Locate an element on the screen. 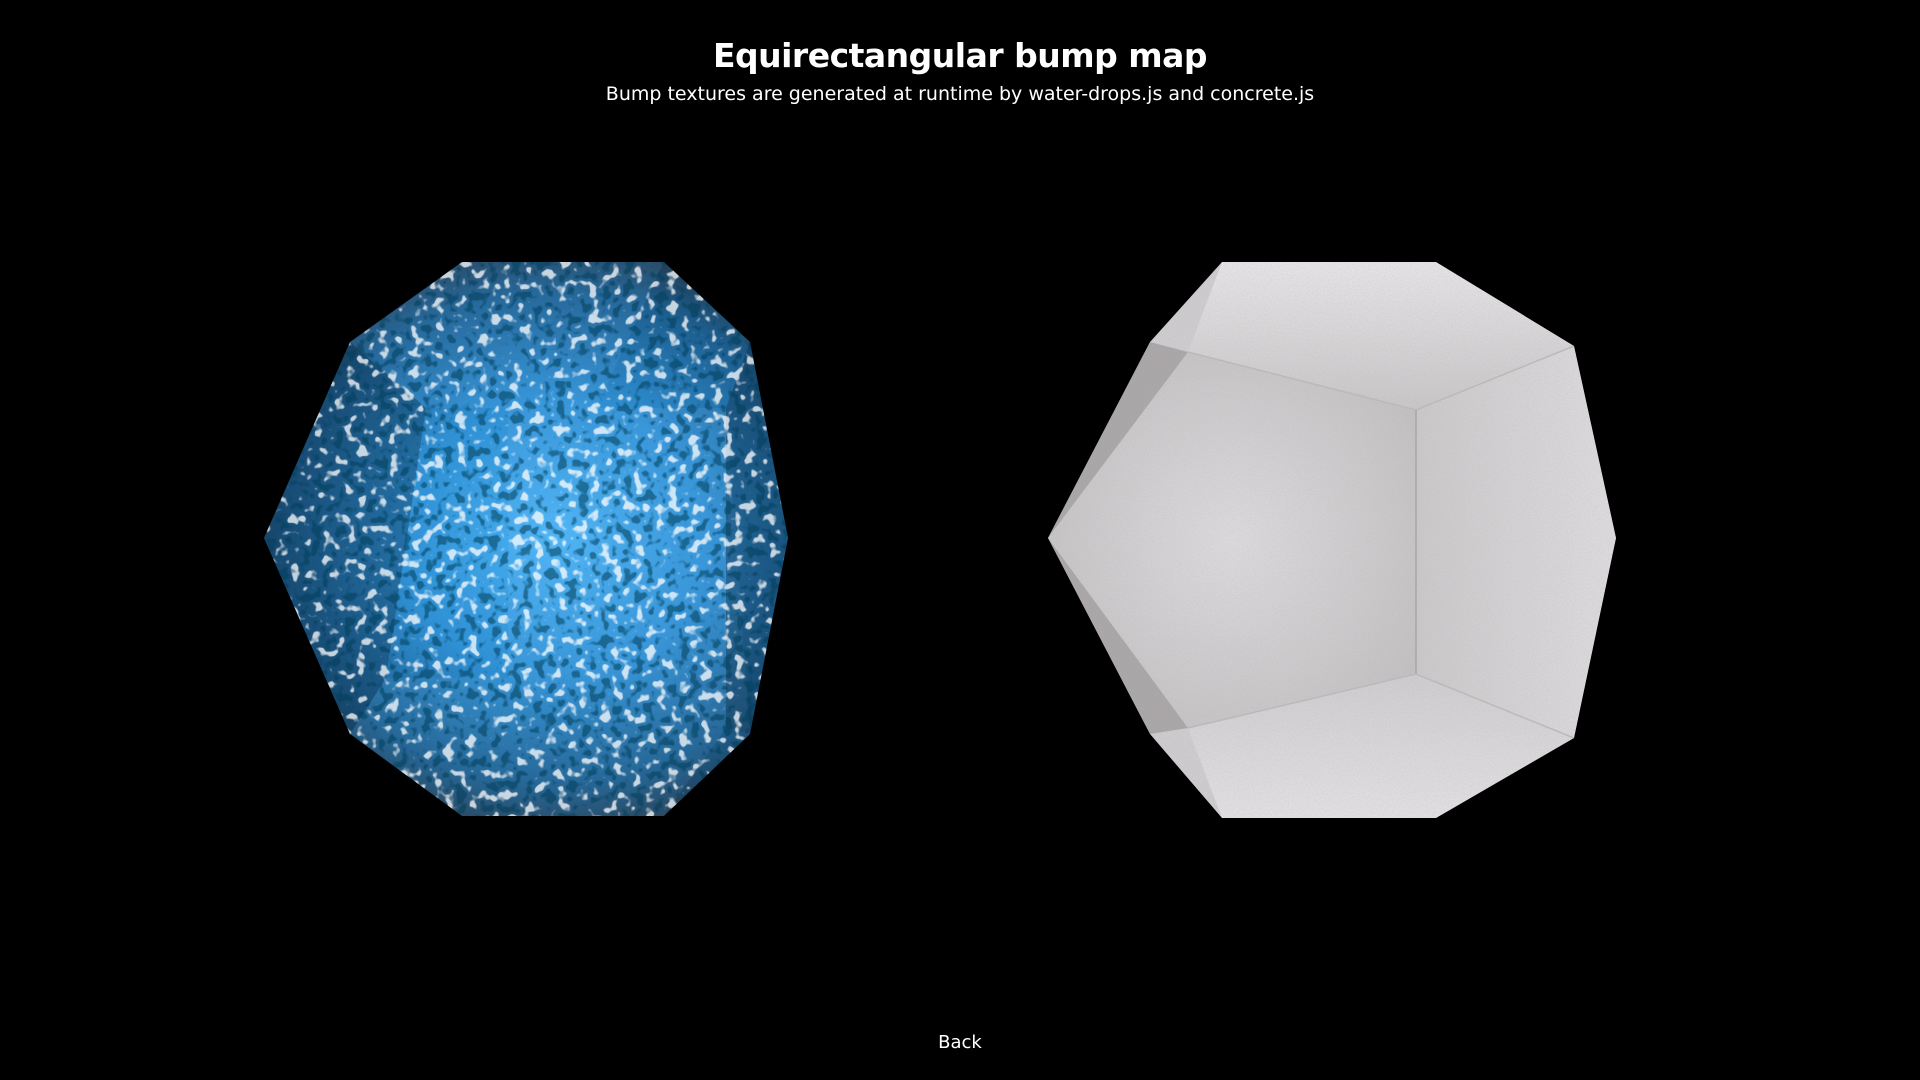  back-link: Back is located at coordinates (960, 1042).